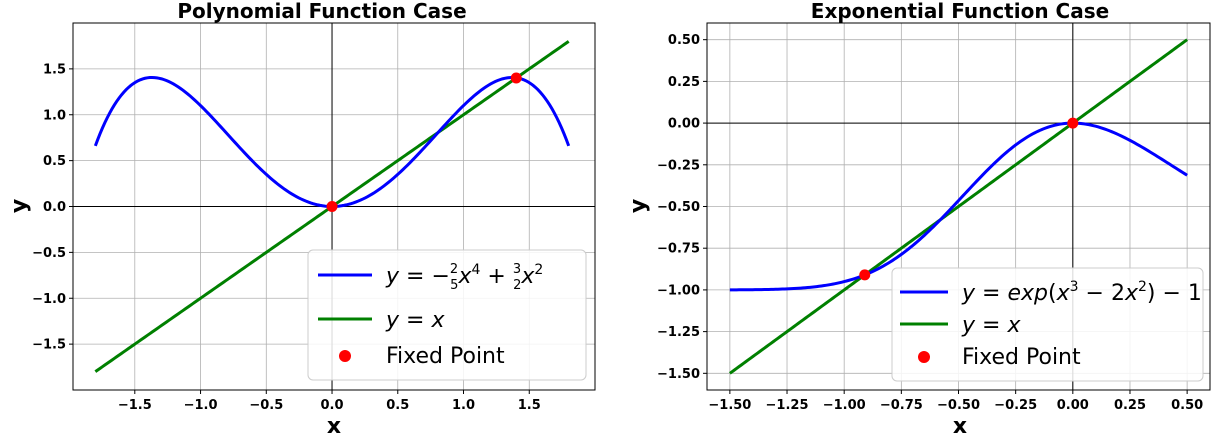 This screenshot has height=444, width=1224. What do you see at coordinates (844, 405) in the screenshot?
I see `x-tick-label: −1.00` at bounding box center [844, 405].